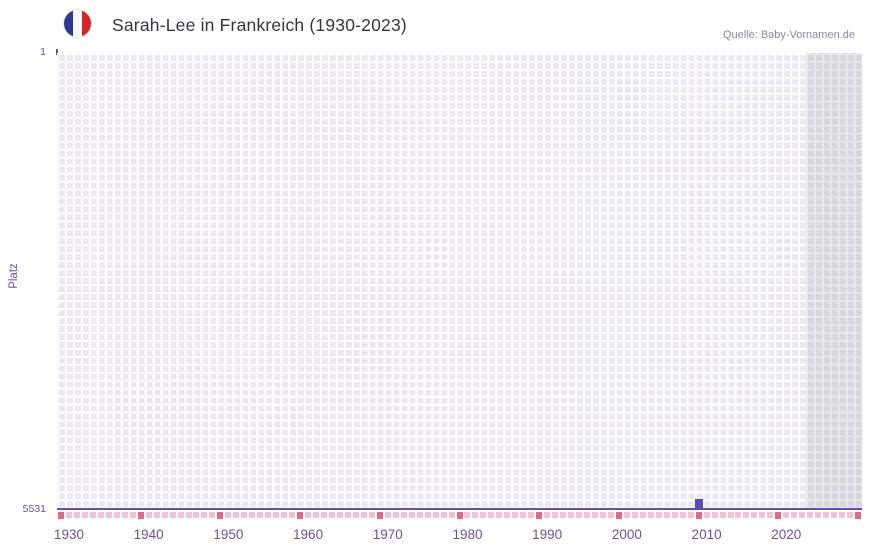  What do you see at coordinates (86, 23) in the screenshot?
I see `flag-stripe-red` at bounding box center [86, 23].